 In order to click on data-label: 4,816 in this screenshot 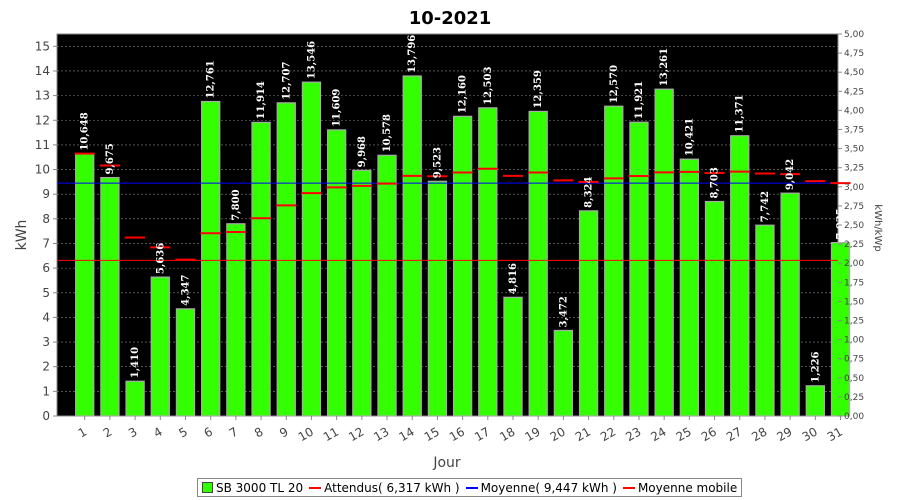, I will do `click(513, 278)`.